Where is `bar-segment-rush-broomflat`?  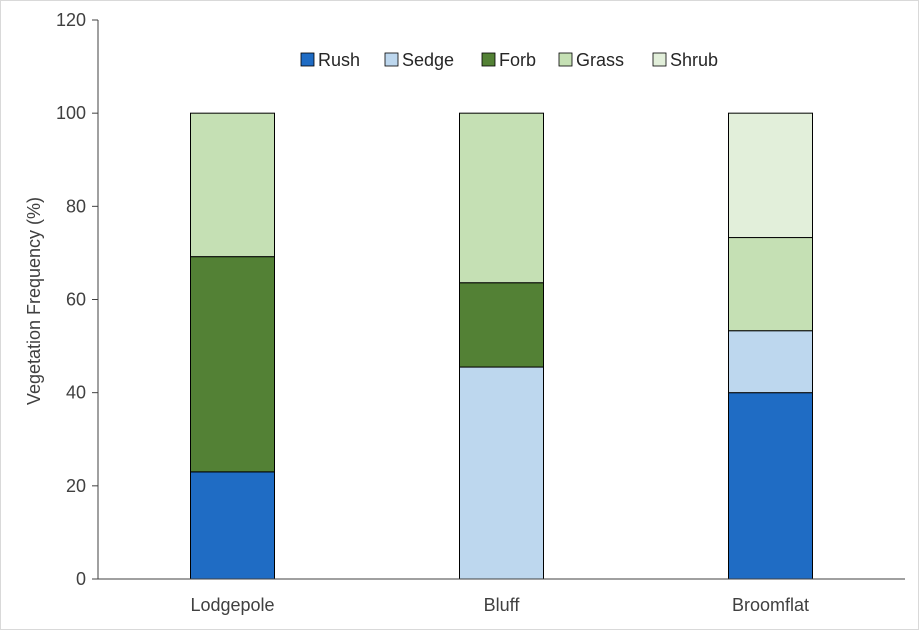
bar-segment-rush-broomflat is located at coordinates (770, 486).